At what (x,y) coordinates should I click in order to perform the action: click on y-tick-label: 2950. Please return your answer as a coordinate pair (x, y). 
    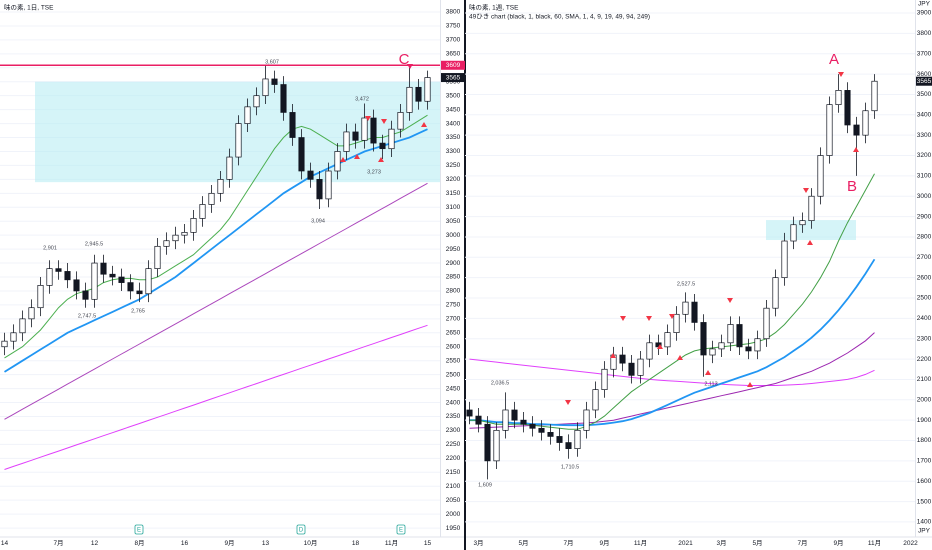
    Looking at the image, I should click on (453, 249).